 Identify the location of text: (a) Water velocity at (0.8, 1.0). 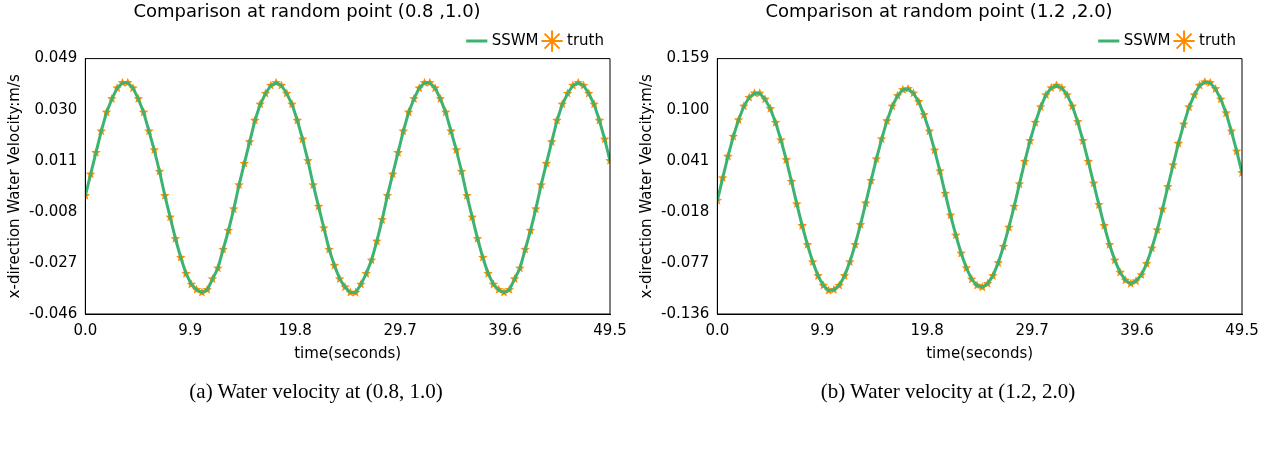
(316, 391).